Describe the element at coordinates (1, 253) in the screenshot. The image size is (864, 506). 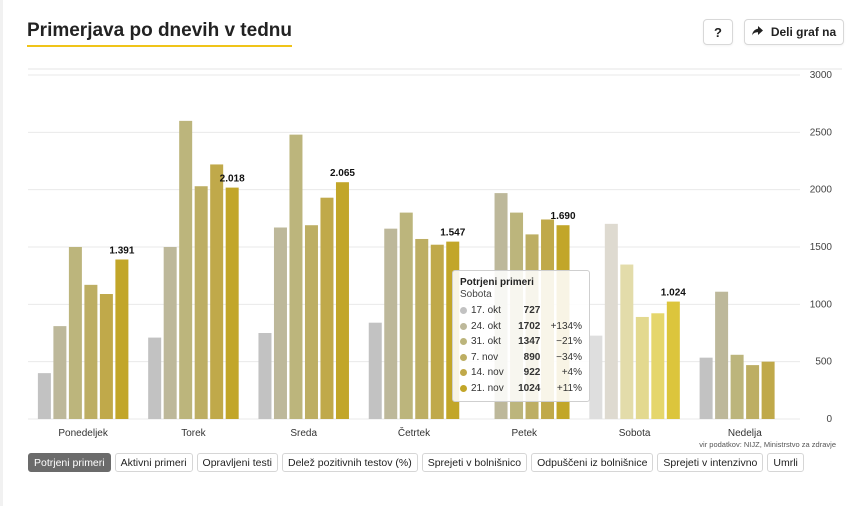
I see `left-border` at that location.